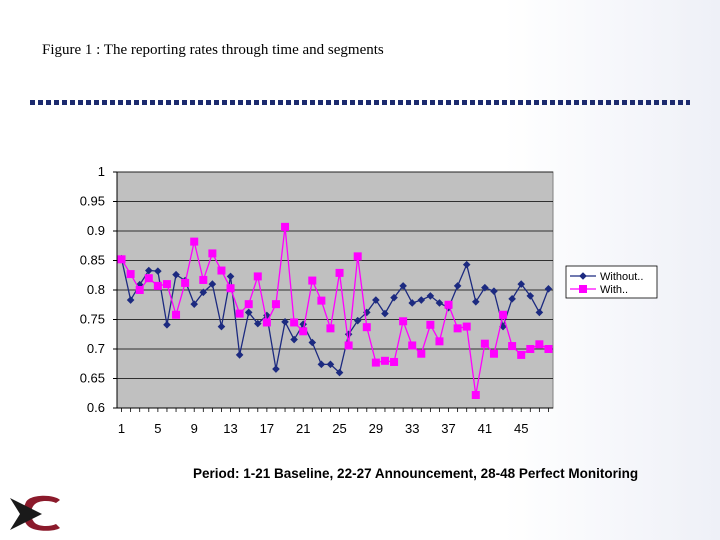  Describe the element at coordinates (360, 102) in the screenshot. I see `title-divider` at that location.